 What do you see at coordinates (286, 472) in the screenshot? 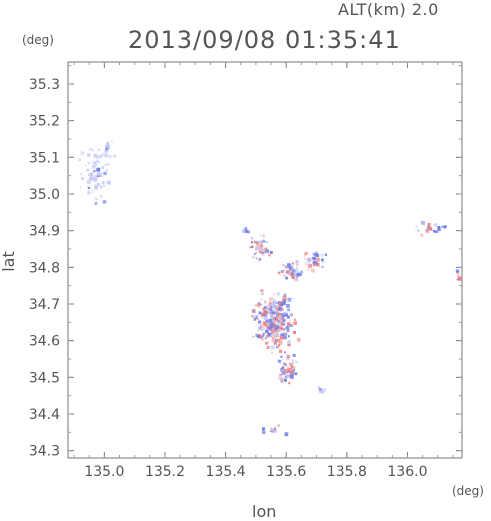
I see `x-tick-label: 135.6` at bounding box center [286, 472].